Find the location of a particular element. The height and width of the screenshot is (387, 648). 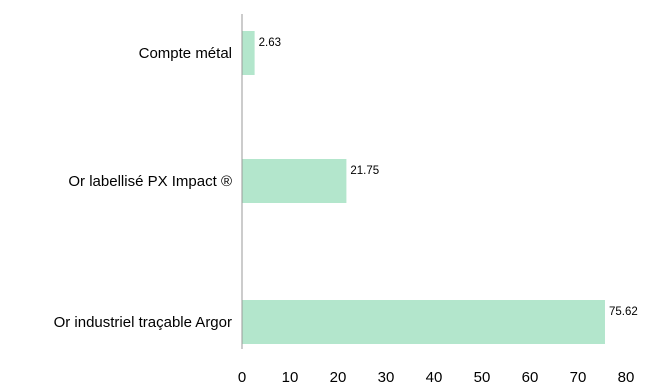

x-tick-label: 30 is located at coordinates (386, 377).